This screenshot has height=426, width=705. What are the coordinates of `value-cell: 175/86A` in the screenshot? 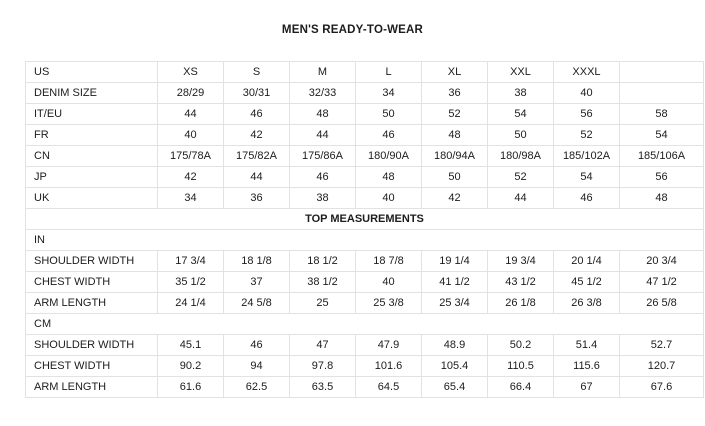 It's located at (322, 156).